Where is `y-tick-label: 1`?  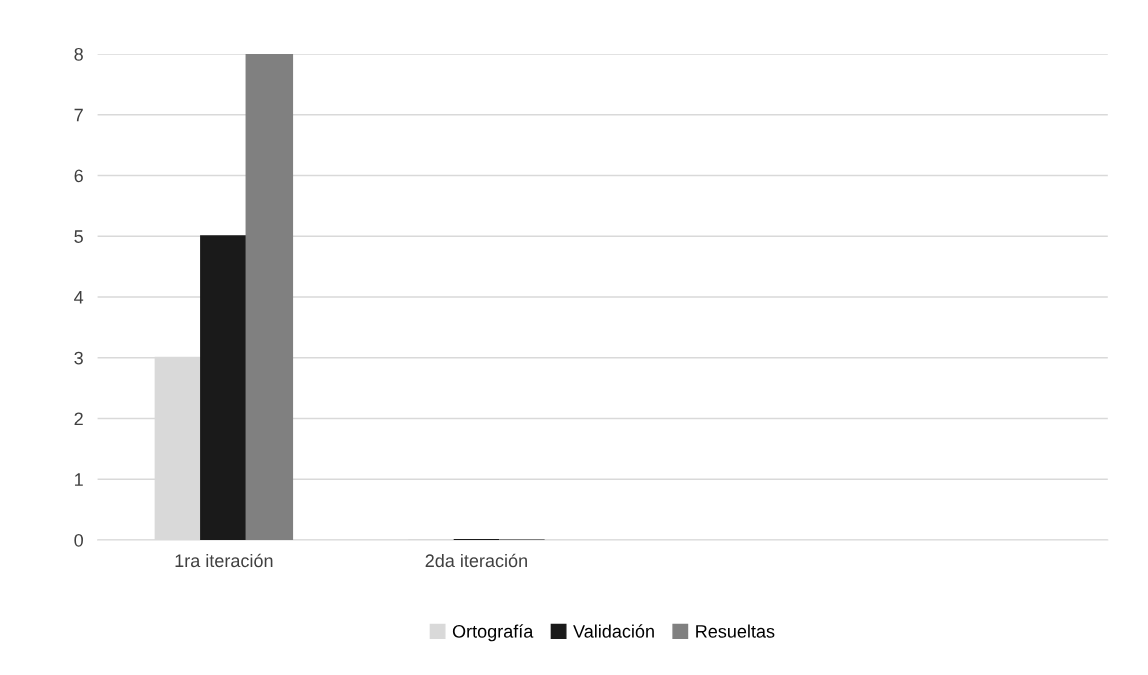
y-tick-label: 1 is located at coordinates (79, 479).